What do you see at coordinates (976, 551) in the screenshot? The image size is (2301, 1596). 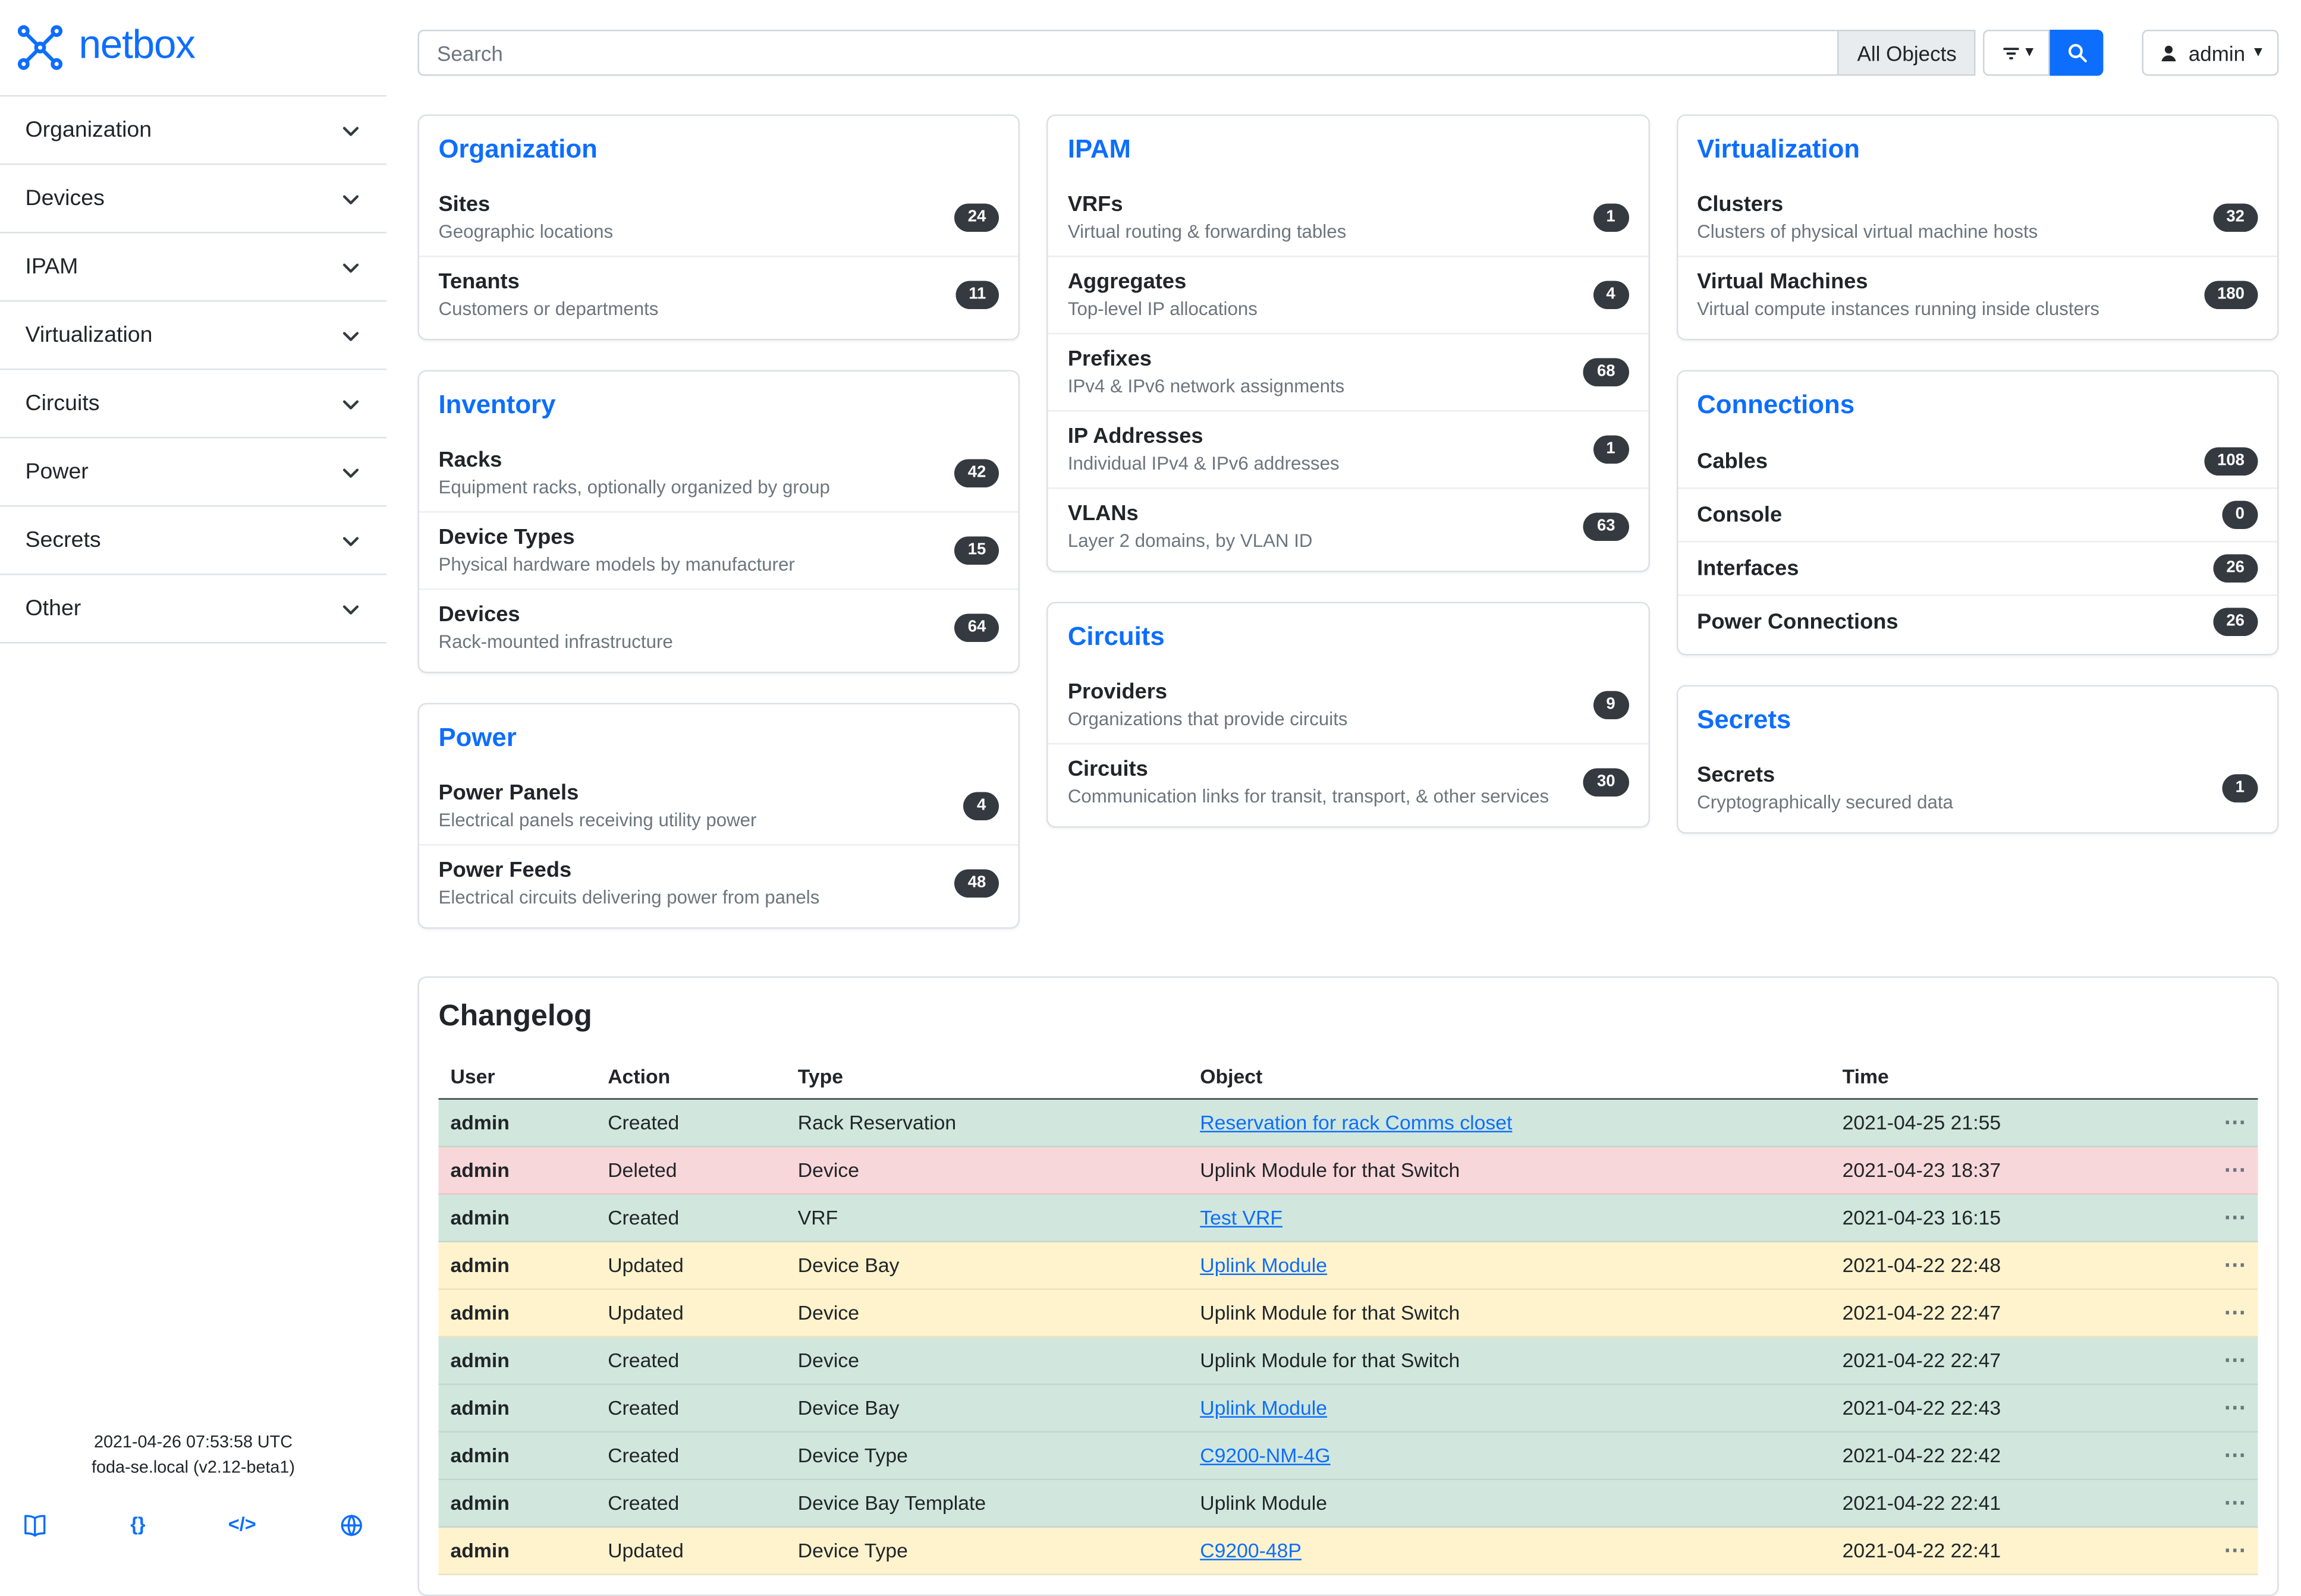 I see `count-badge: 15` at bounding box center [976, 551].